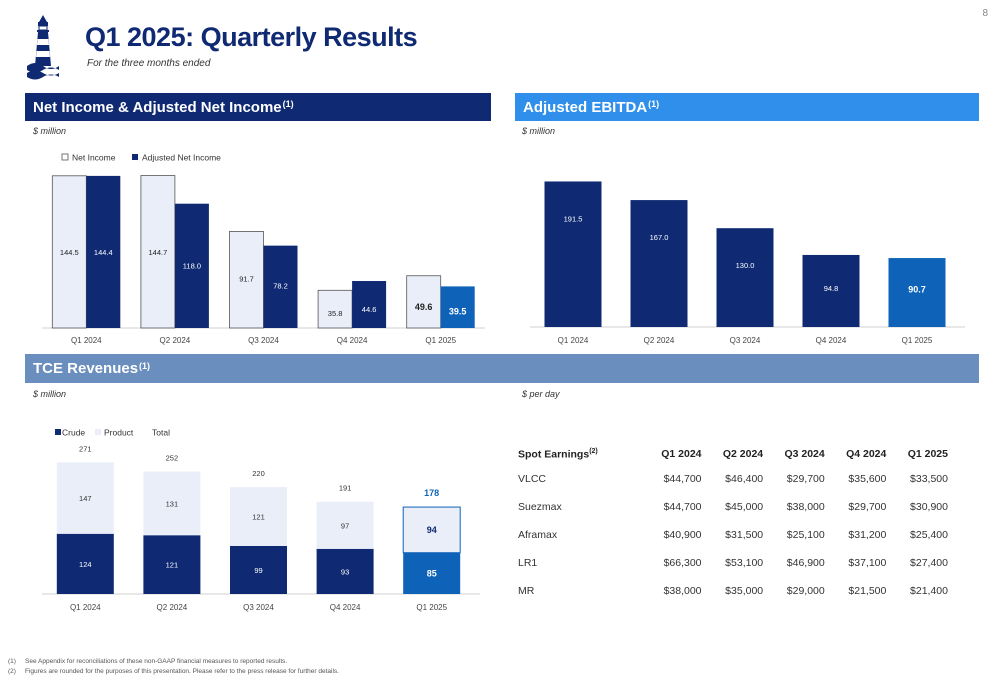 The height and width of the screenshot is (685, 1000). What do you see at coordinates (12, 671) in the screenshot?
I see `footnote-number: (2)` at bounding box center [12, 671].